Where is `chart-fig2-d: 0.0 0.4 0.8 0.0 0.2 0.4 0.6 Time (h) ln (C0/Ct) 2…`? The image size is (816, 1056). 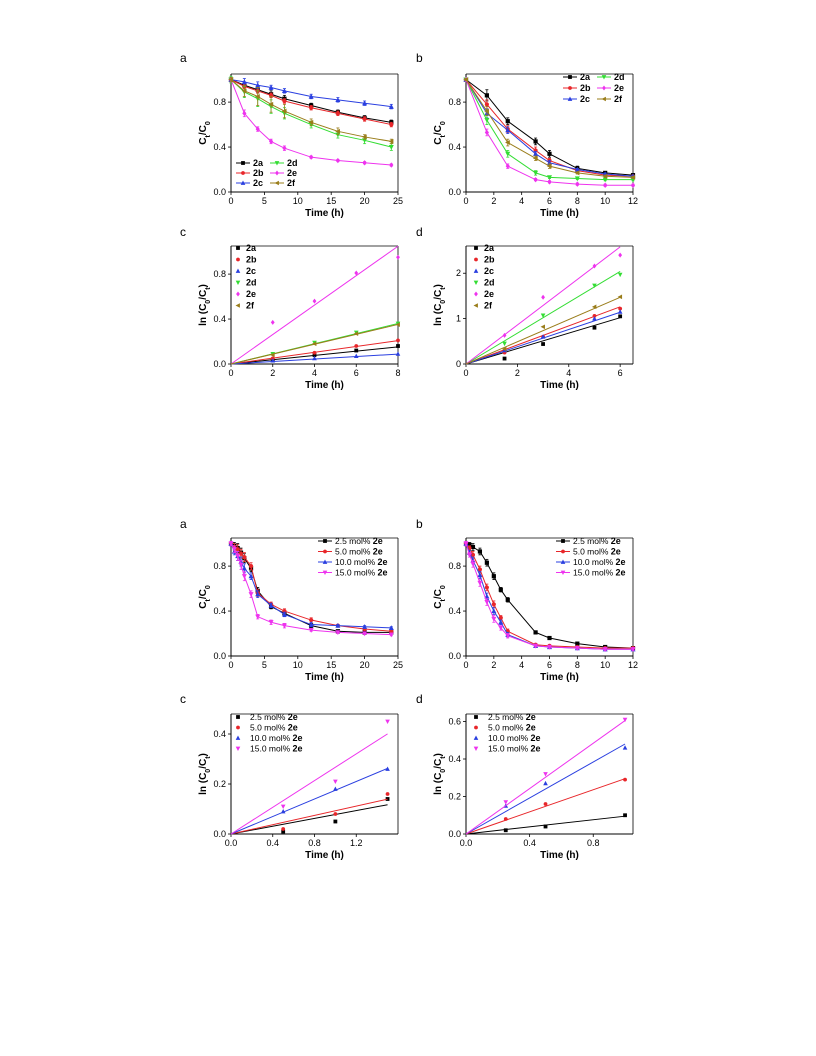 chart-fig2-d: 0.0 0.4 0.8 0.0 0.2 0.4 0.6 Time (h) ln (C0/Ct) 2… is located at coordinates (533, 786).